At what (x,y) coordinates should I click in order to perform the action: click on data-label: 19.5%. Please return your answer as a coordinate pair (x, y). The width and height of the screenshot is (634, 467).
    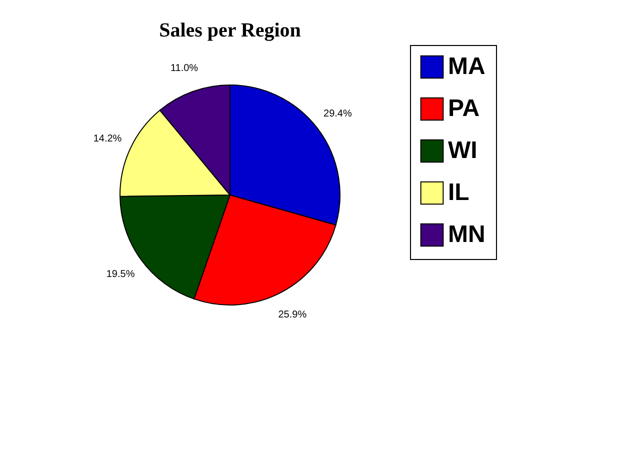
    Looking at the image, I should click on (120, 274).